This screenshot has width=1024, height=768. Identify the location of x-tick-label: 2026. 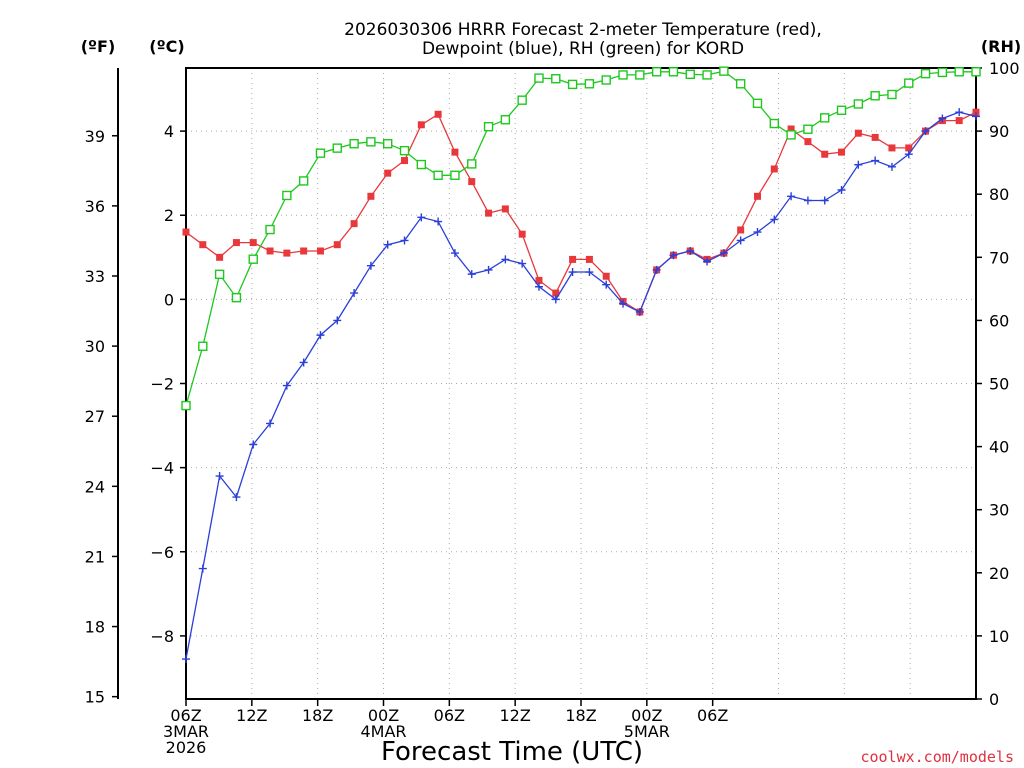
(186, 747).